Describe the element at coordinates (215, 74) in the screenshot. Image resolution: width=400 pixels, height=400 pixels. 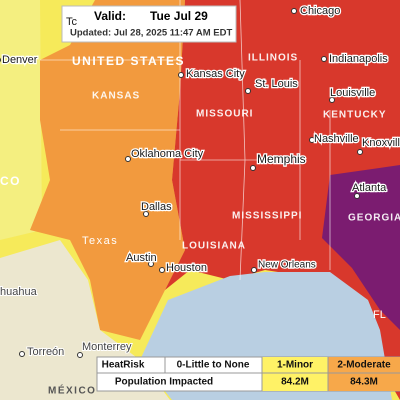
I see `city-label: Kansas City` at that location.